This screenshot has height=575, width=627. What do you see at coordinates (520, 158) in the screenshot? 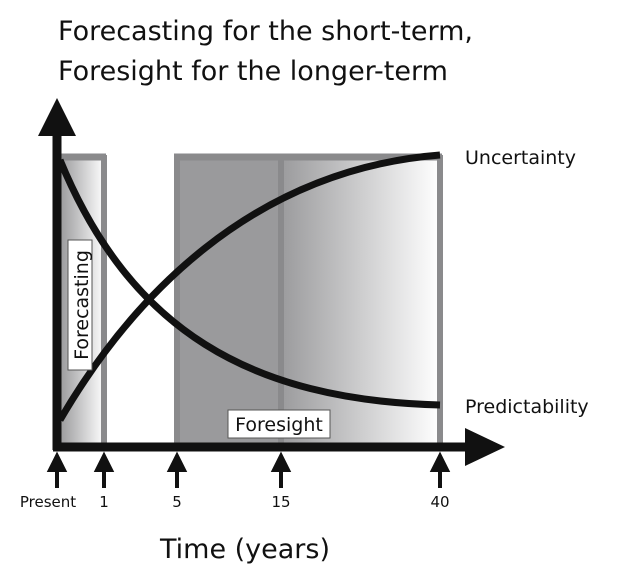
I see `curve-label: Uncertainty` at bounding box center [520, 158].